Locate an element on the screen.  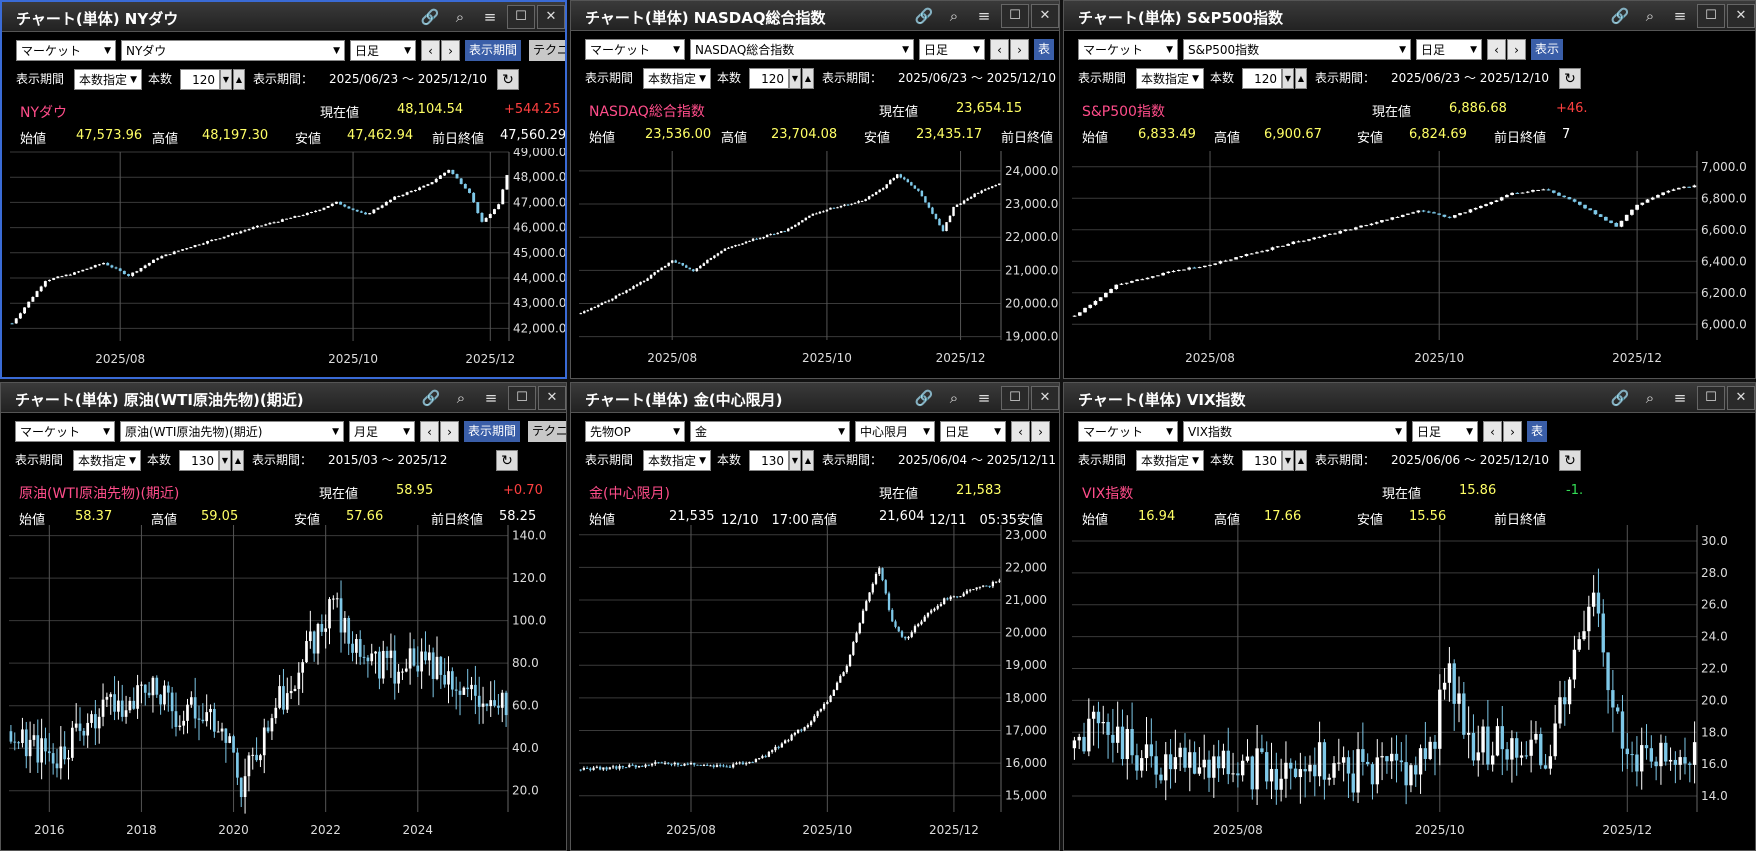
panel-titlebar: チャート(単体) 金(中心限月) 🔗 ⌕ ≡ ☐ ✕ is located at coordinates (815, 398).